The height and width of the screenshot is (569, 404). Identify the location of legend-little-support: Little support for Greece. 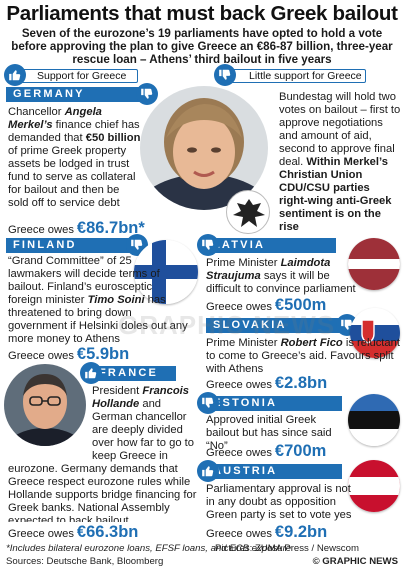
(296, 76).